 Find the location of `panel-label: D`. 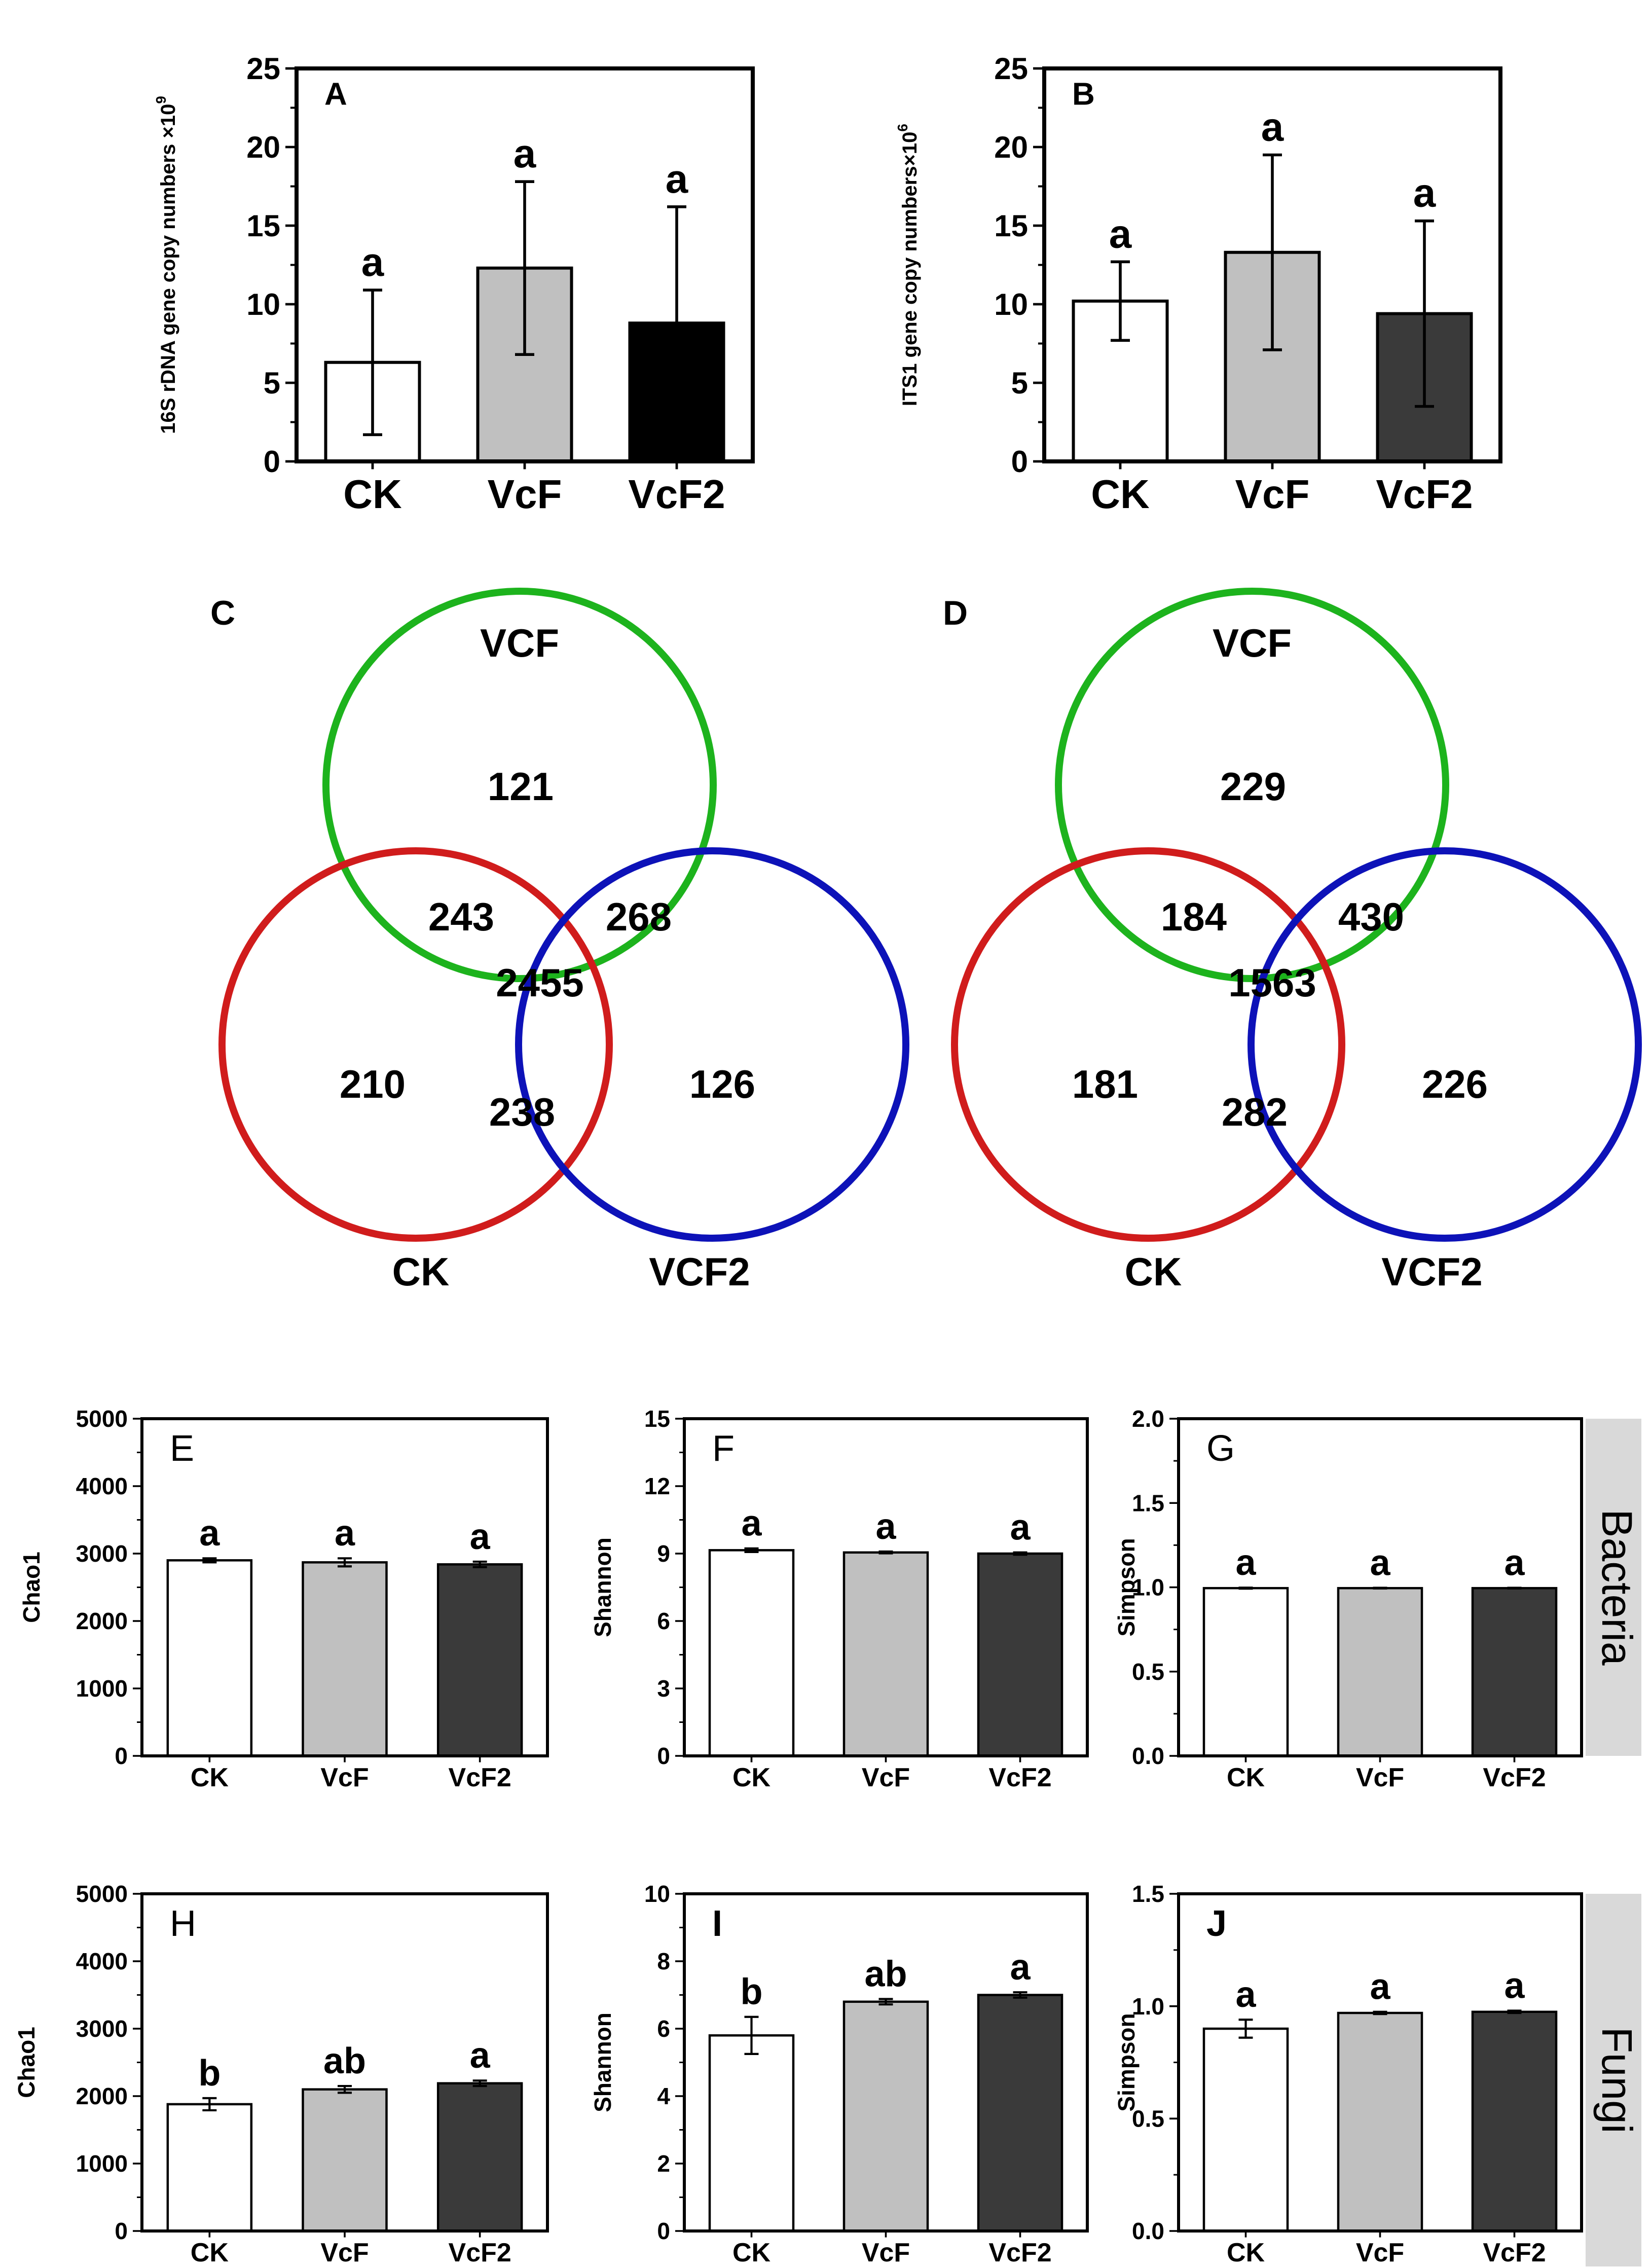

panel-label: D is located at coordinates (955, 613).